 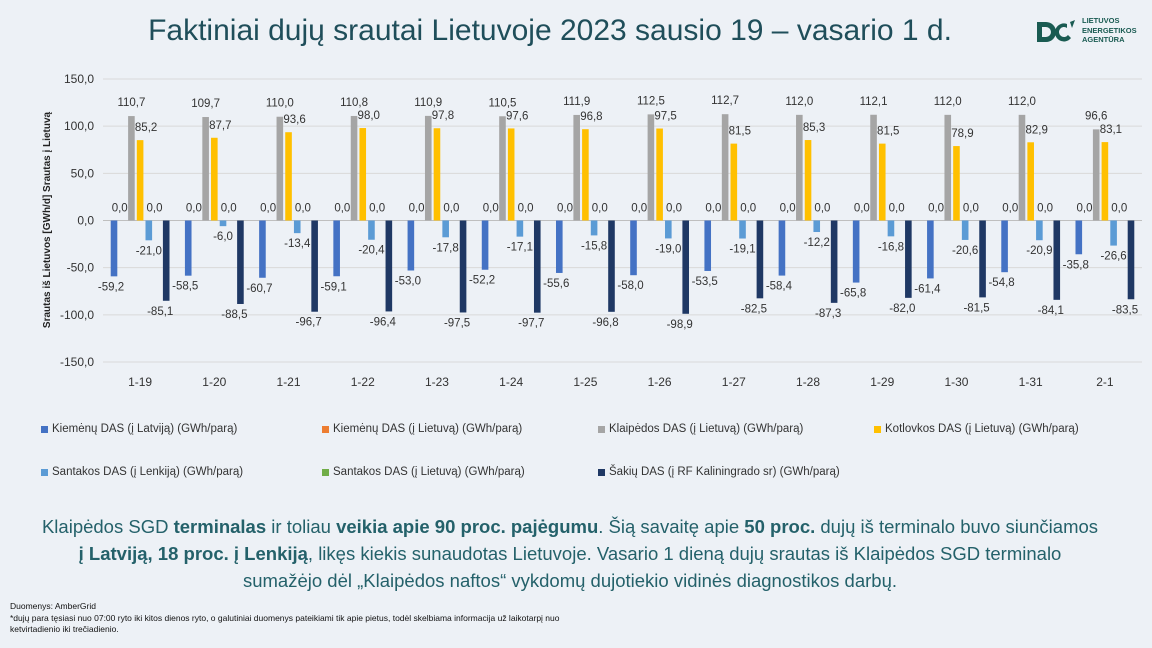 I want to click on data-label: -81,5, so click(x=976, y=308).